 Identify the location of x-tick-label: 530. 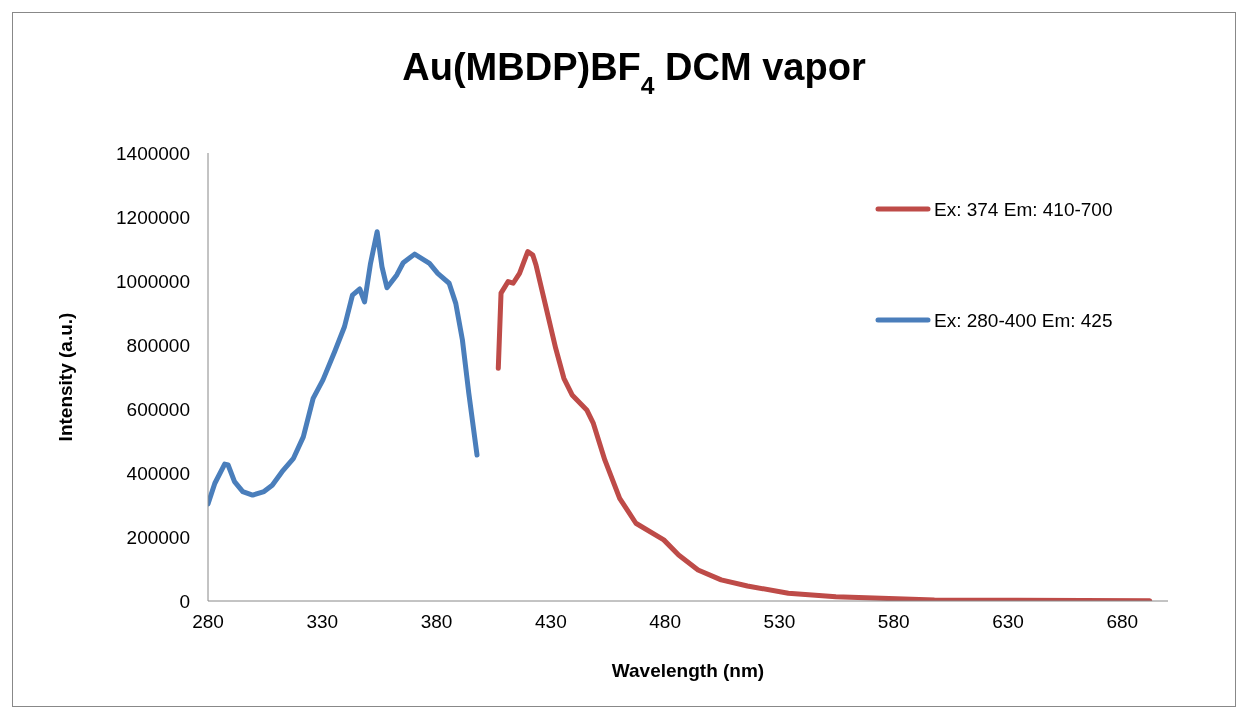
(779, 622).